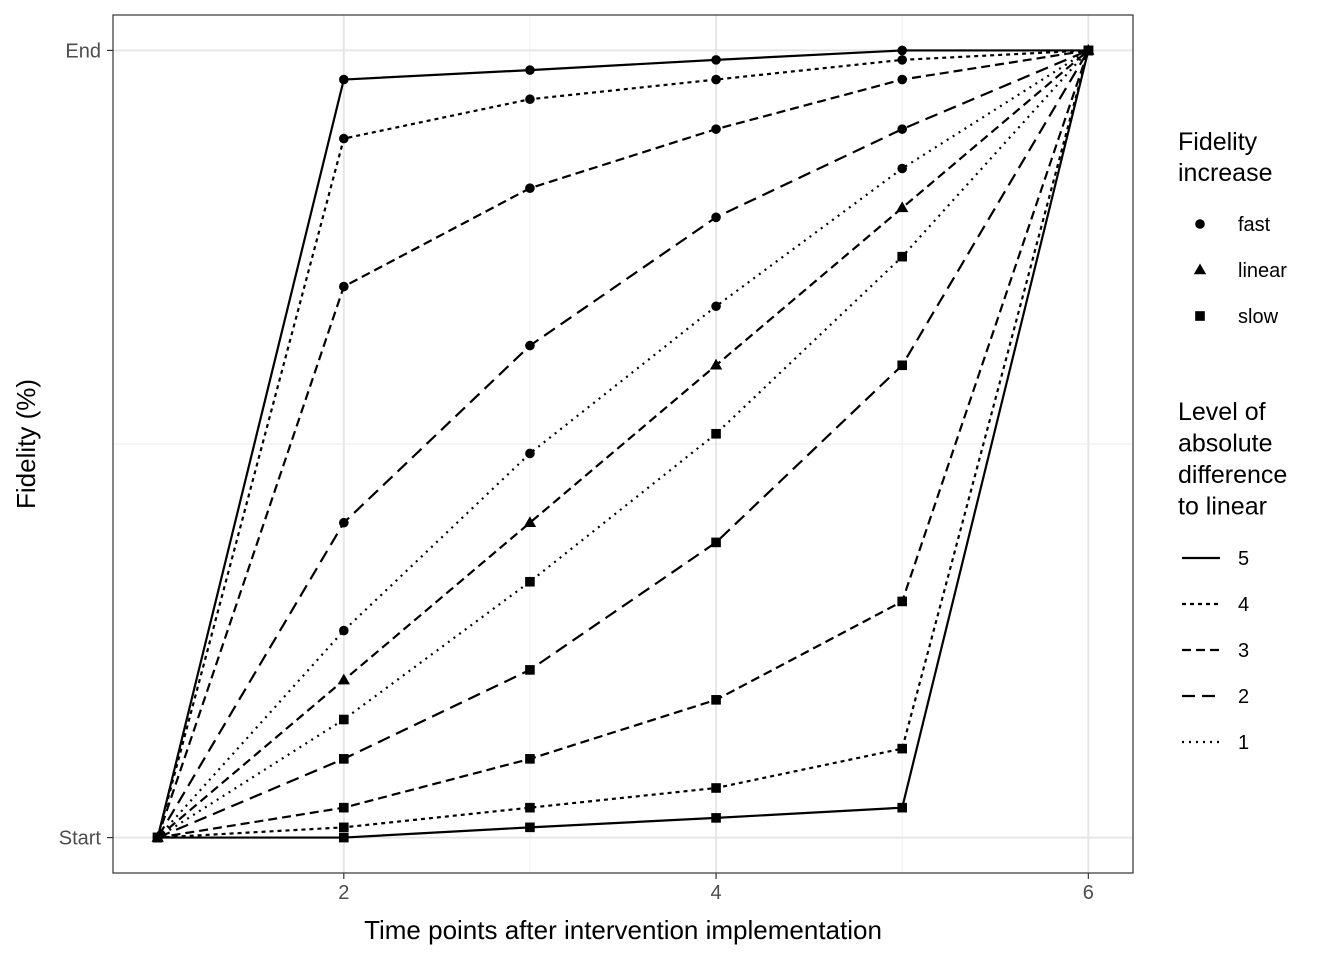  Describe the element at coordinates (1218, 142) in the screenshot. I see `legend-title: Fidelity` at that location.